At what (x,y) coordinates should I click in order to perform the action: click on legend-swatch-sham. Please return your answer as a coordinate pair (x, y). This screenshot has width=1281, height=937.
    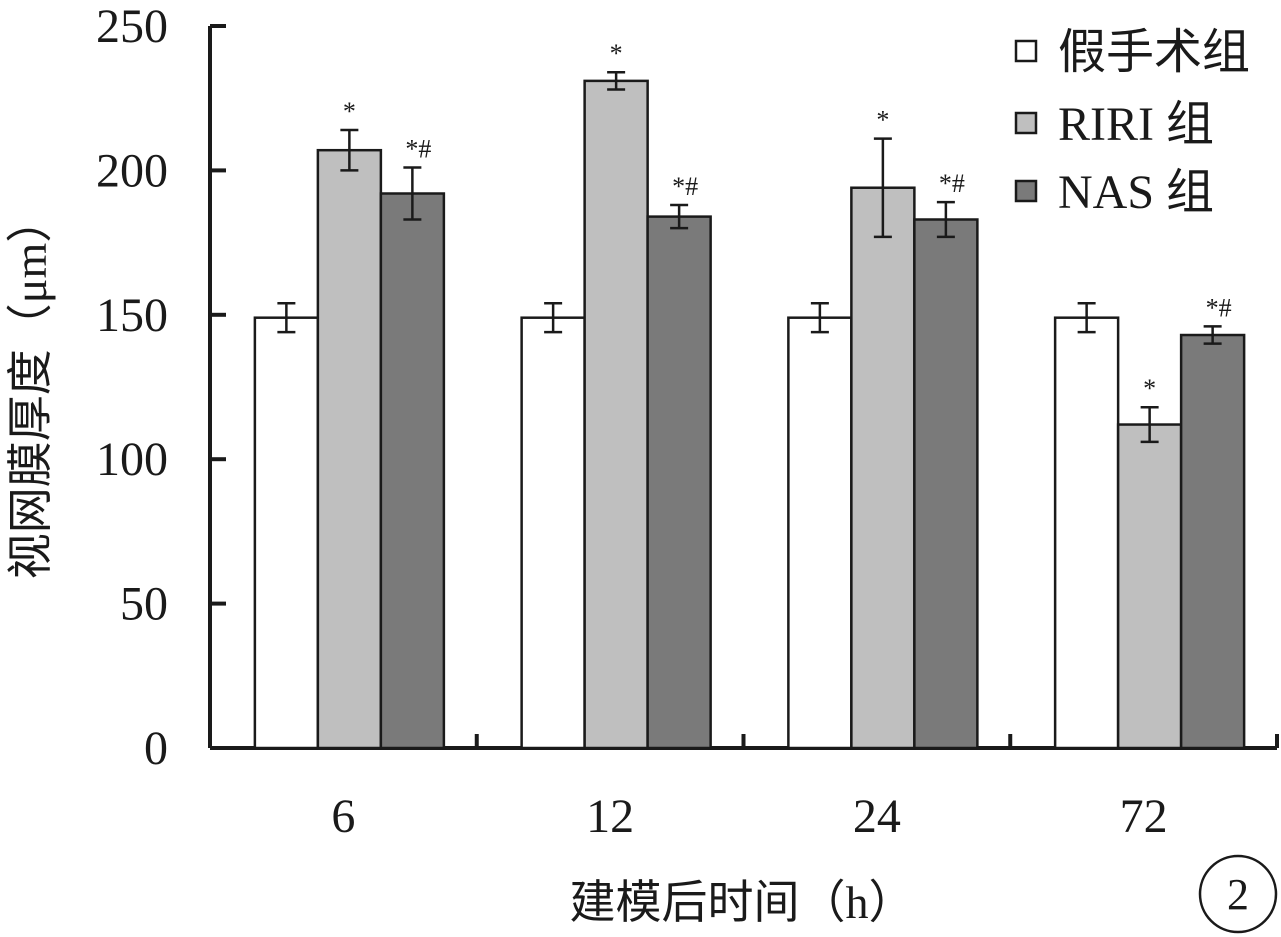
    Looking at the image, I should click on (1026, 51).